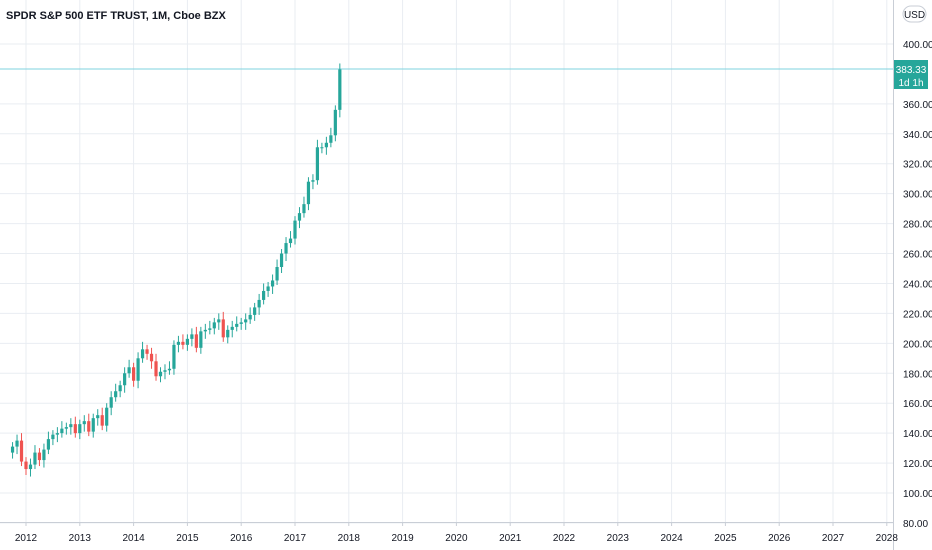 The height and width of the screenshot is (550, 932). What do you see at coordinates (671, 538) in the screenshot?
I see `x-tick-label: 2024` at bounding box center [671, 538].